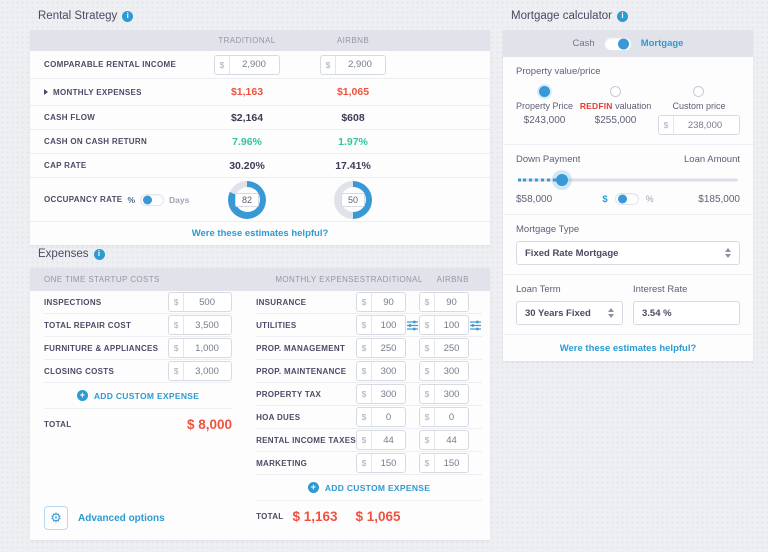  What do you see at coordinates (628, 253) in the screenshot?
I see `mortgage-type-select: Fixed Rate Mortgage` at bounding box center [628, 253].